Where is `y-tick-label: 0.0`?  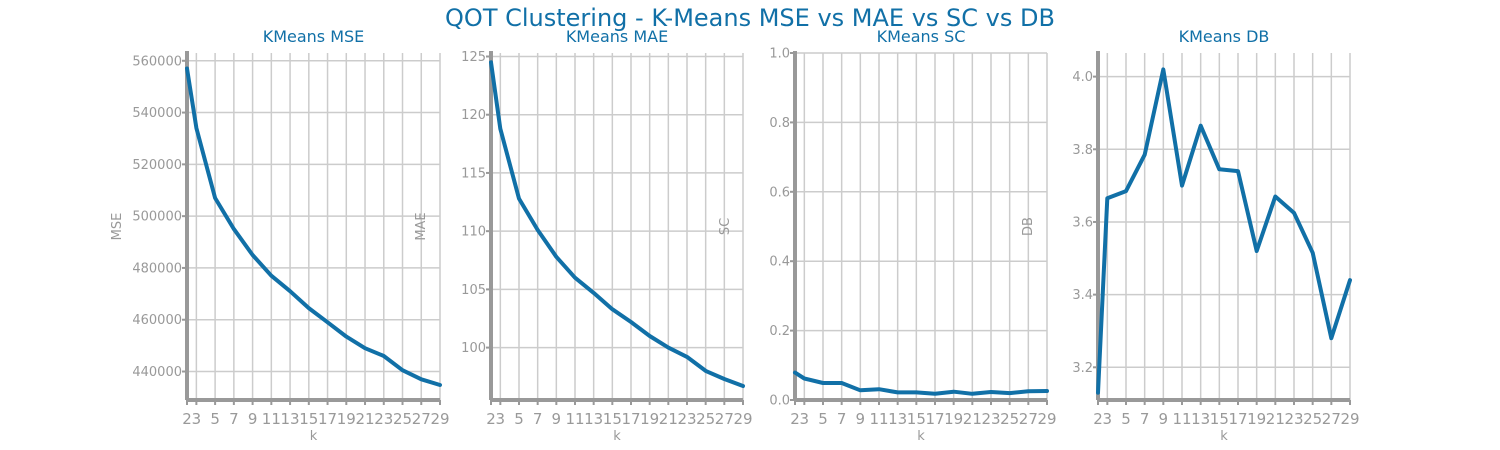 y-tick-label: 0.0 is located at coordinates (779, 401).